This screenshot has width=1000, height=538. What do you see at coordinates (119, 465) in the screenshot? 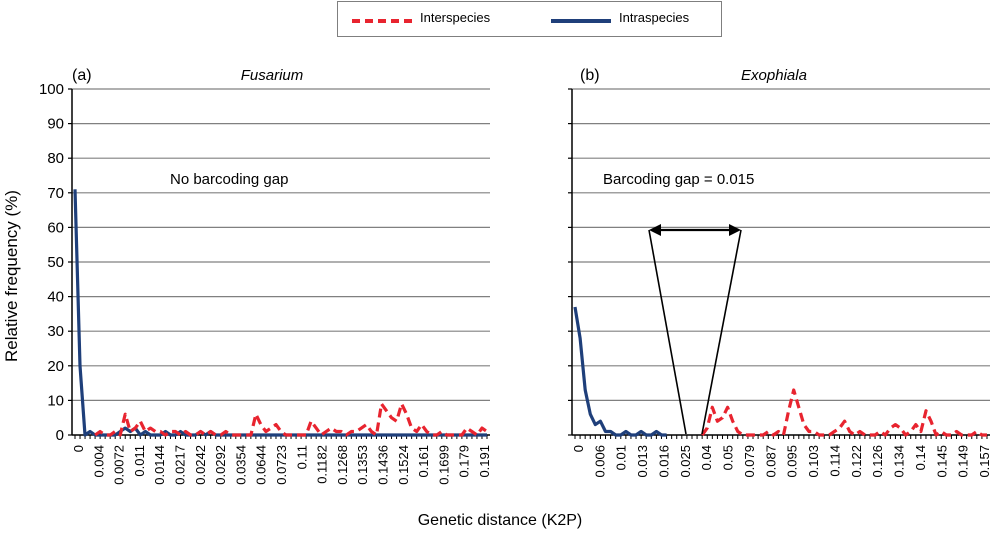
I see `x-tick-label: 0.0072` at bounding box center [119, 465].